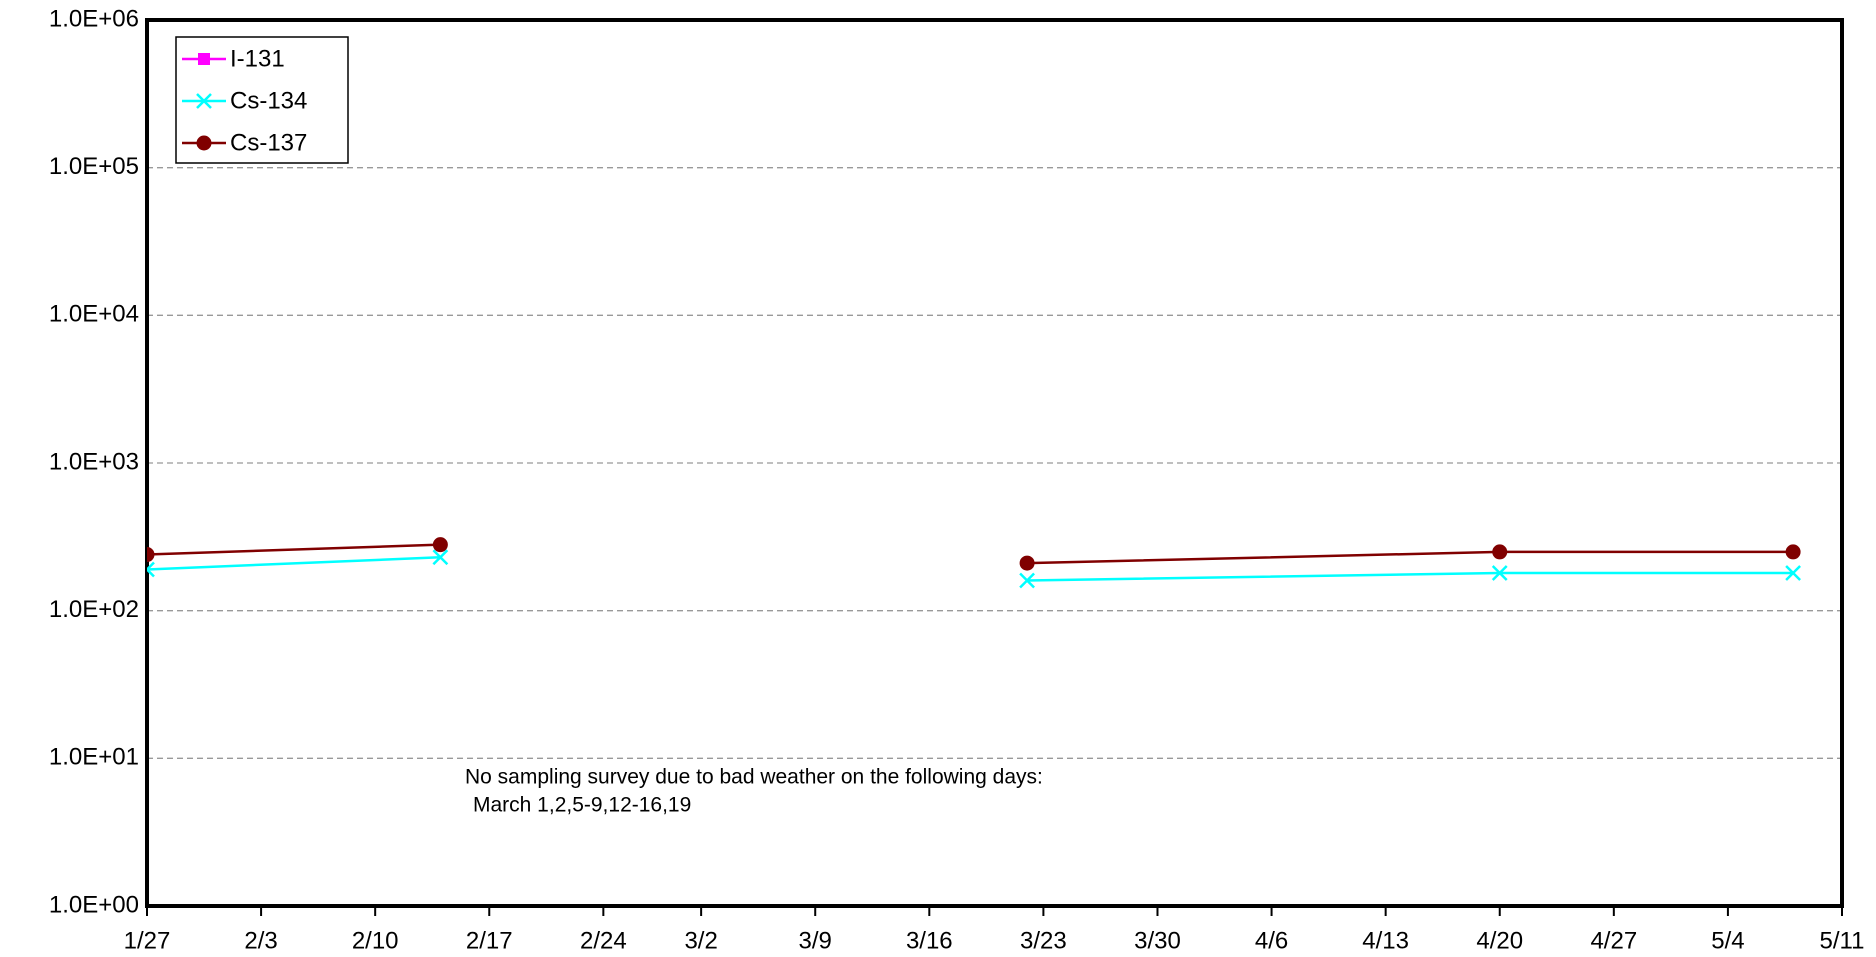  What do you see at coordinates (1727, 940) in the screenshot?
I see `x-tick-label: 5/4` at bounding box center [1727, 940].